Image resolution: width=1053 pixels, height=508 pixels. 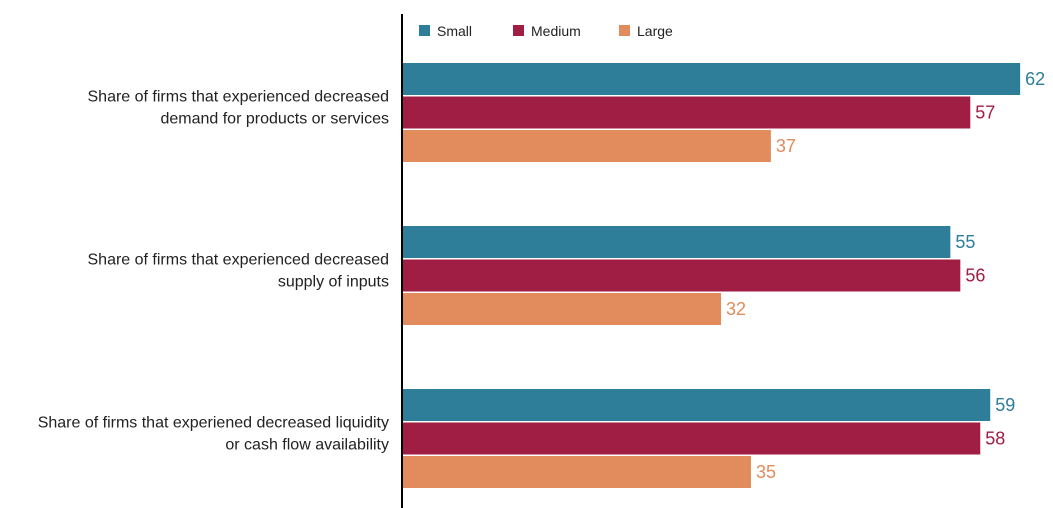 I want to click on legend-label-small: Small, so click(x=454, y=31).